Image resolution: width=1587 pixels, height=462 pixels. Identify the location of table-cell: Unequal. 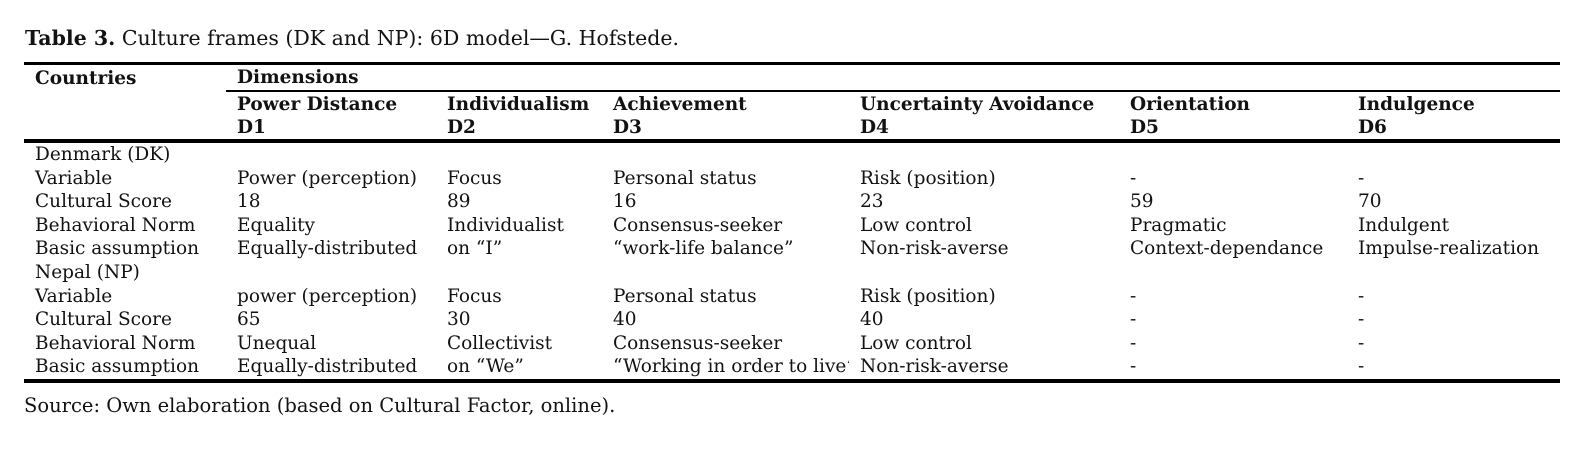
(277, 343).